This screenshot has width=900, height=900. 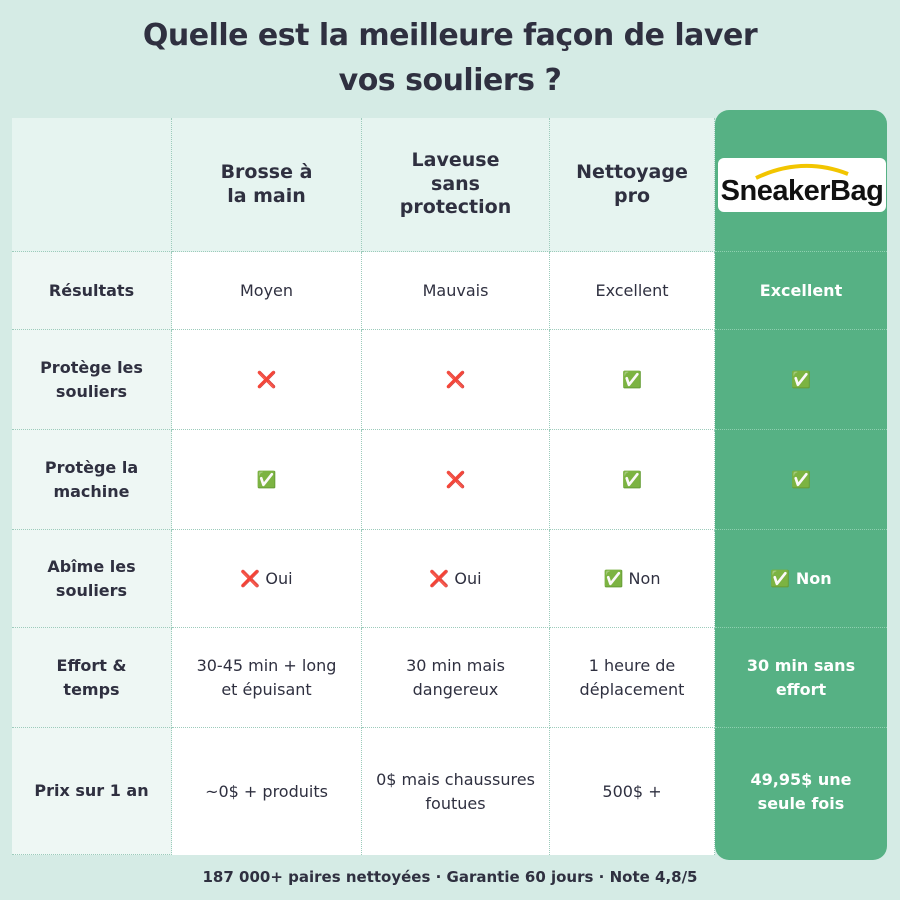 I want to click on header-cell, so click(x=801, y=185).